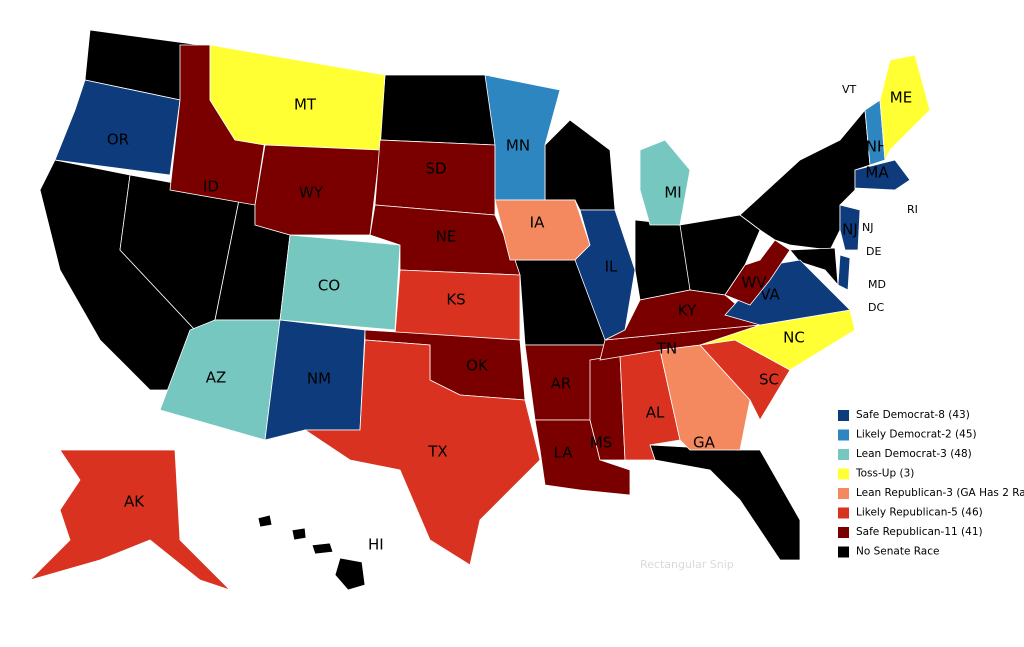 The width and height of the screenshot is (1024, 647). Describe the element at coordinates (211, 187) in the screenshot. I see `state-label: ID` at that location.